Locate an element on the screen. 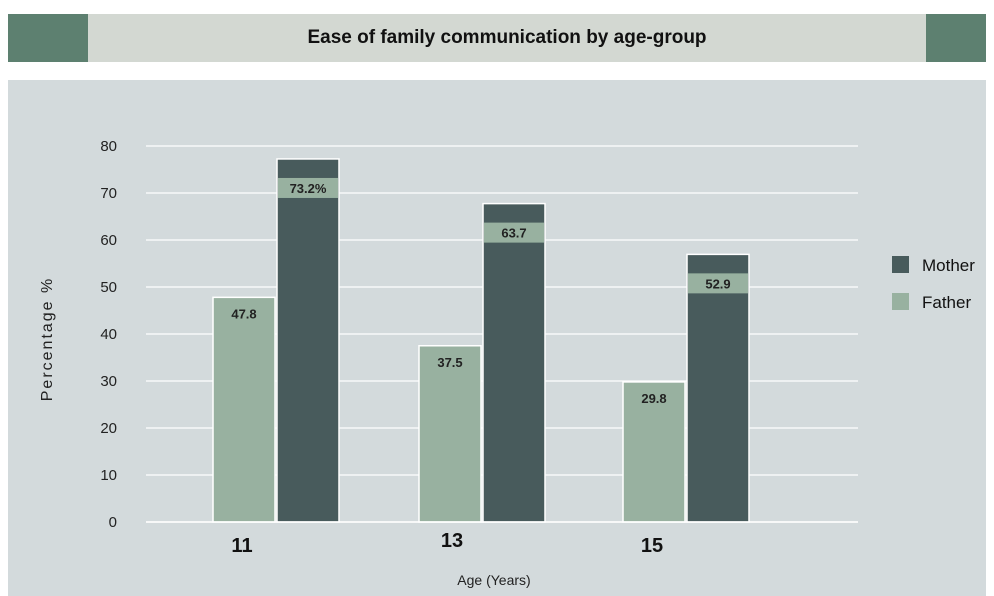  data-label-mother-13: 63.7 is located at coordinates (513, 233).